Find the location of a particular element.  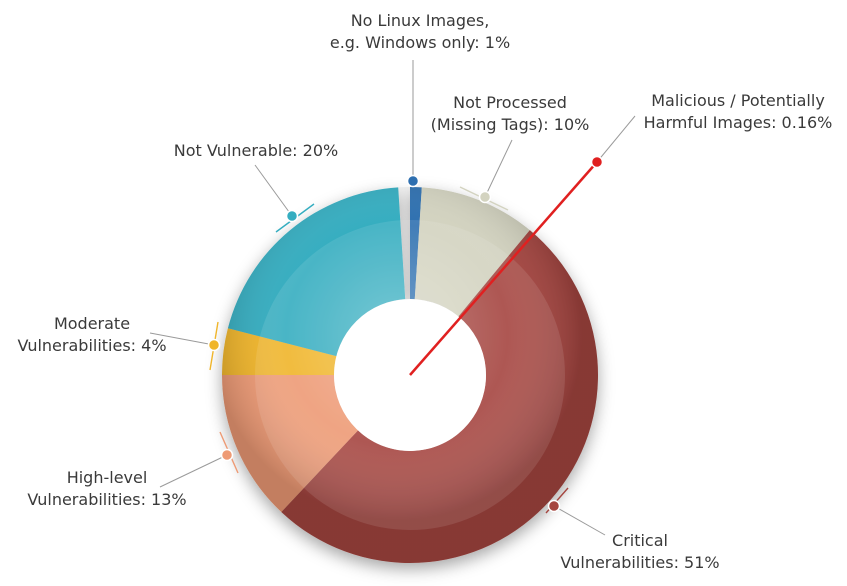

label-not-processed: Not Processed (Missing Tags): 10% is located at coordinates (510, 113).